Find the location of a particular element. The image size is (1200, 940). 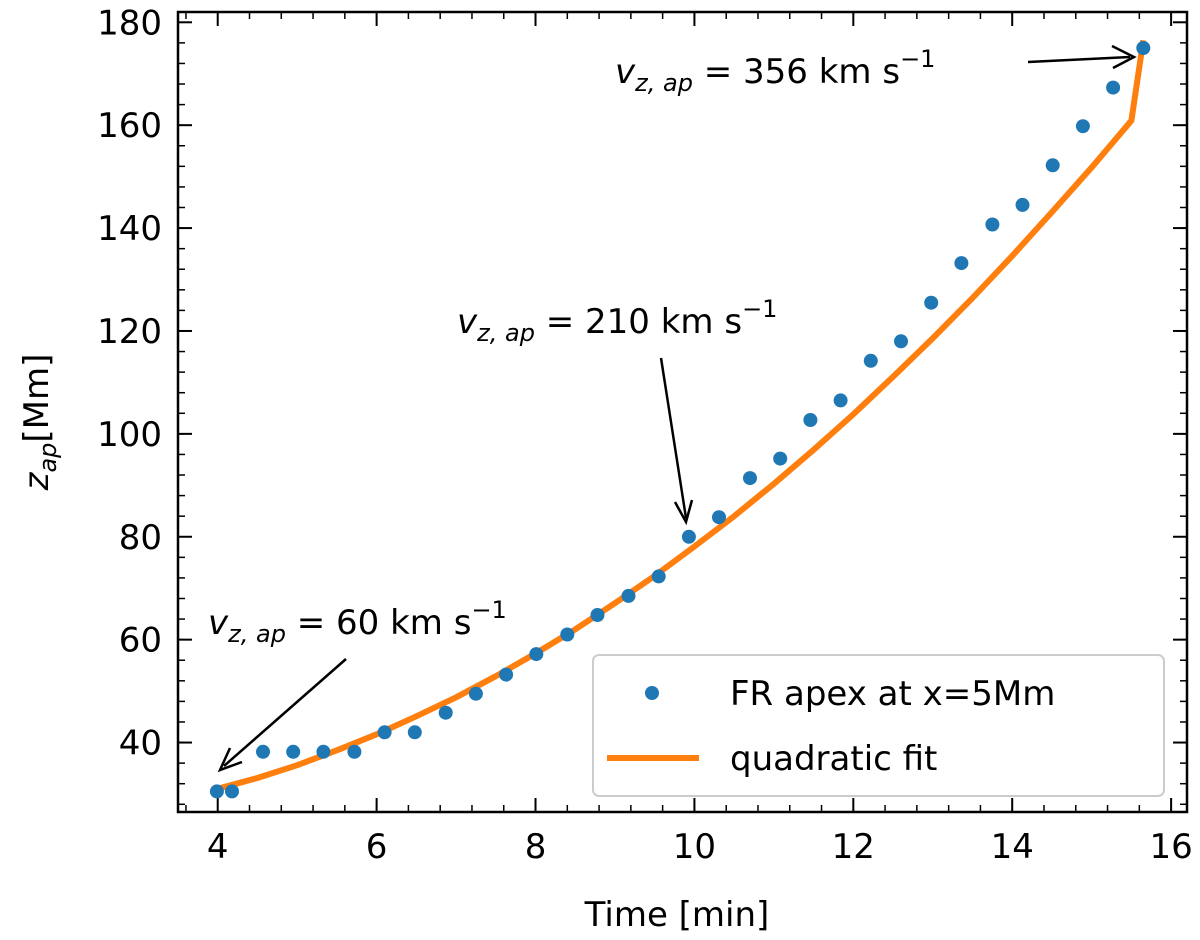

y-axis-label-tail: [Mm] is located at coordinates (37, 398).